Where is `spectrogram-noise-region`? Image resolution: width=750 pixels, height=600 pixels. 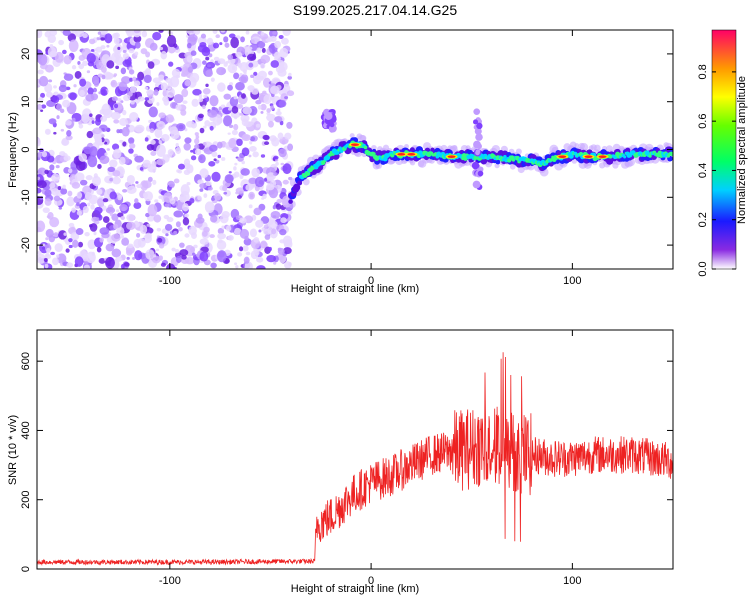
spectrogram-noise-region is located at coordinates (166, 149).